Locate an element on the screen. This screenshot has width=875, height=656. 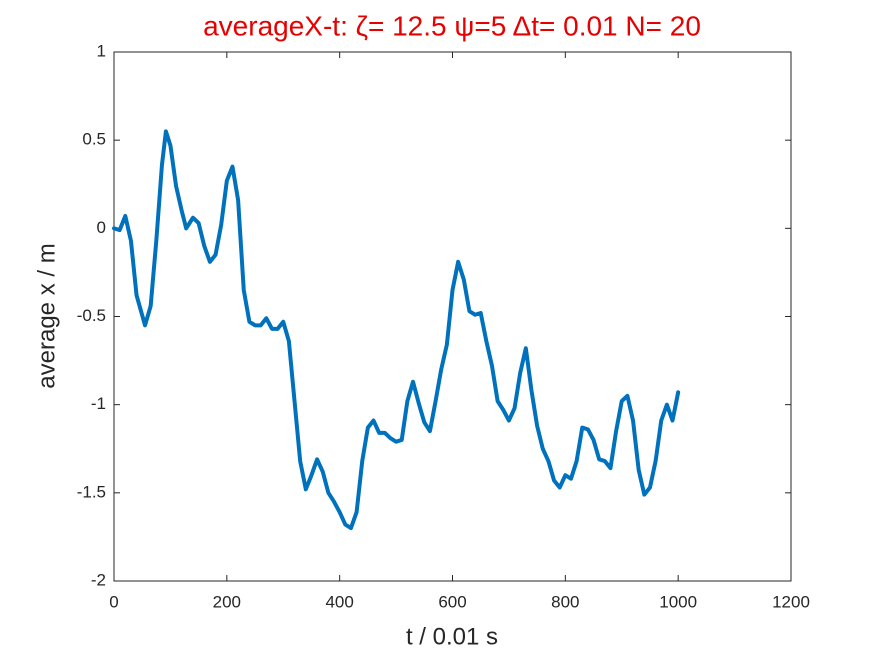
y-tick-label: -1.5 is located at coordinates (91, 491).